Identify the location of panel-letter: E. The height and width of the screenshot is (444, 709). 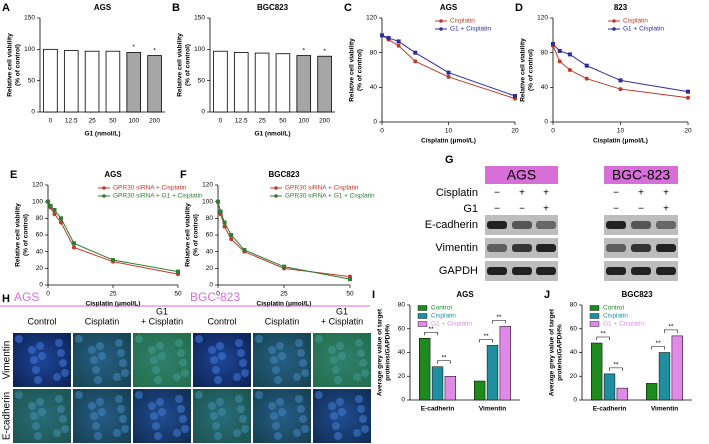
(13, 175).